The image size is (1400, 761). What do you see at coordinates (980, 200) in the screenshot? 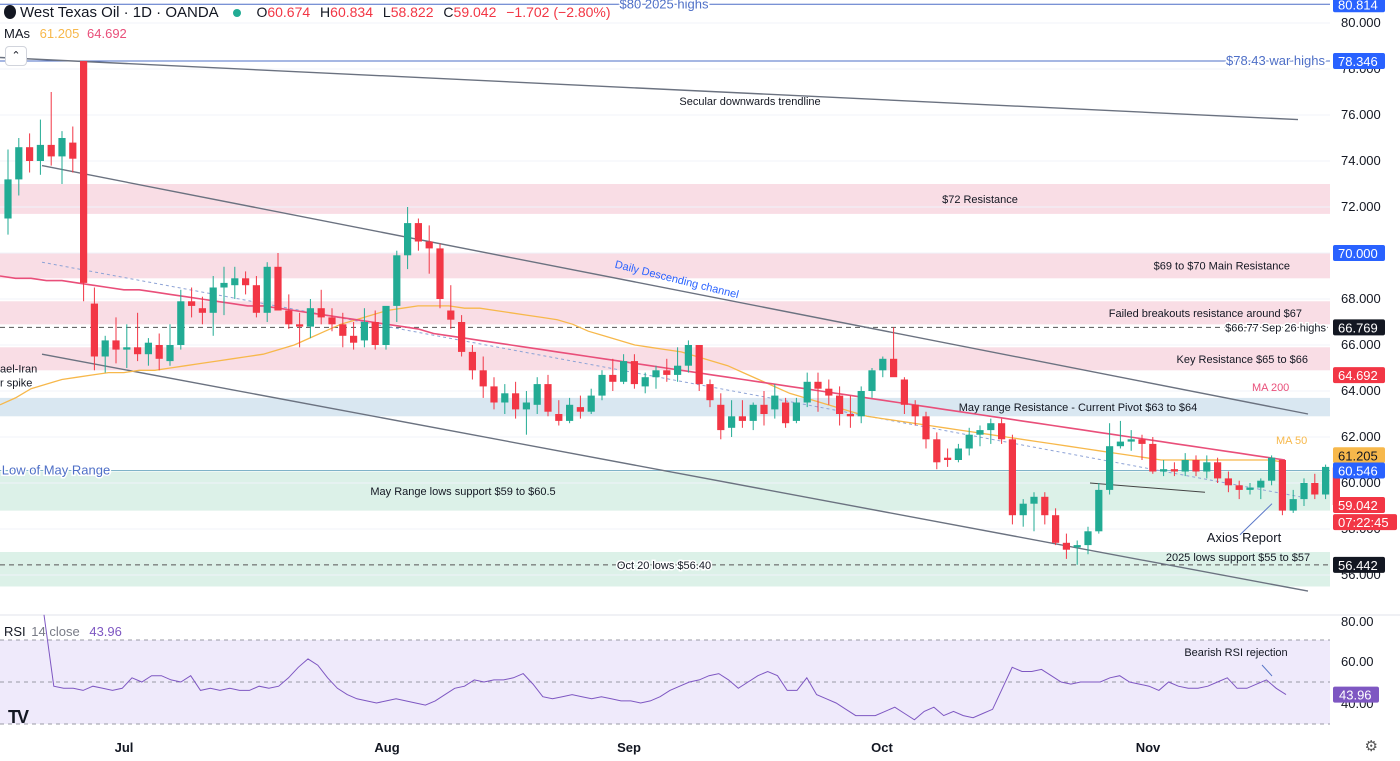
I see `zone-label: $72 Resistance` at bounding box center [980, 200].